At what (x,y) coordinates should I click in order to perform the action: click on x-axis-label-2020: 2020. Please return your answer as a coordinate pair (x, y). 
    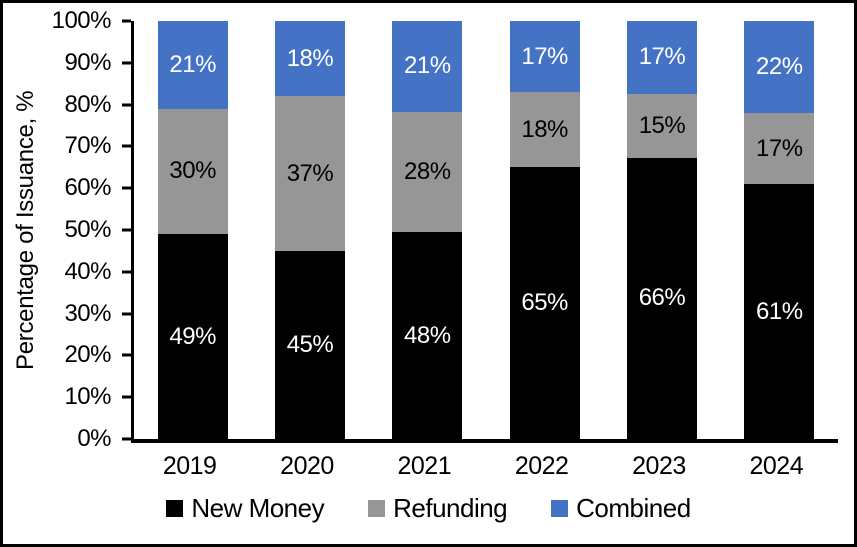
    Looking at the image, I should click on (307, 466).